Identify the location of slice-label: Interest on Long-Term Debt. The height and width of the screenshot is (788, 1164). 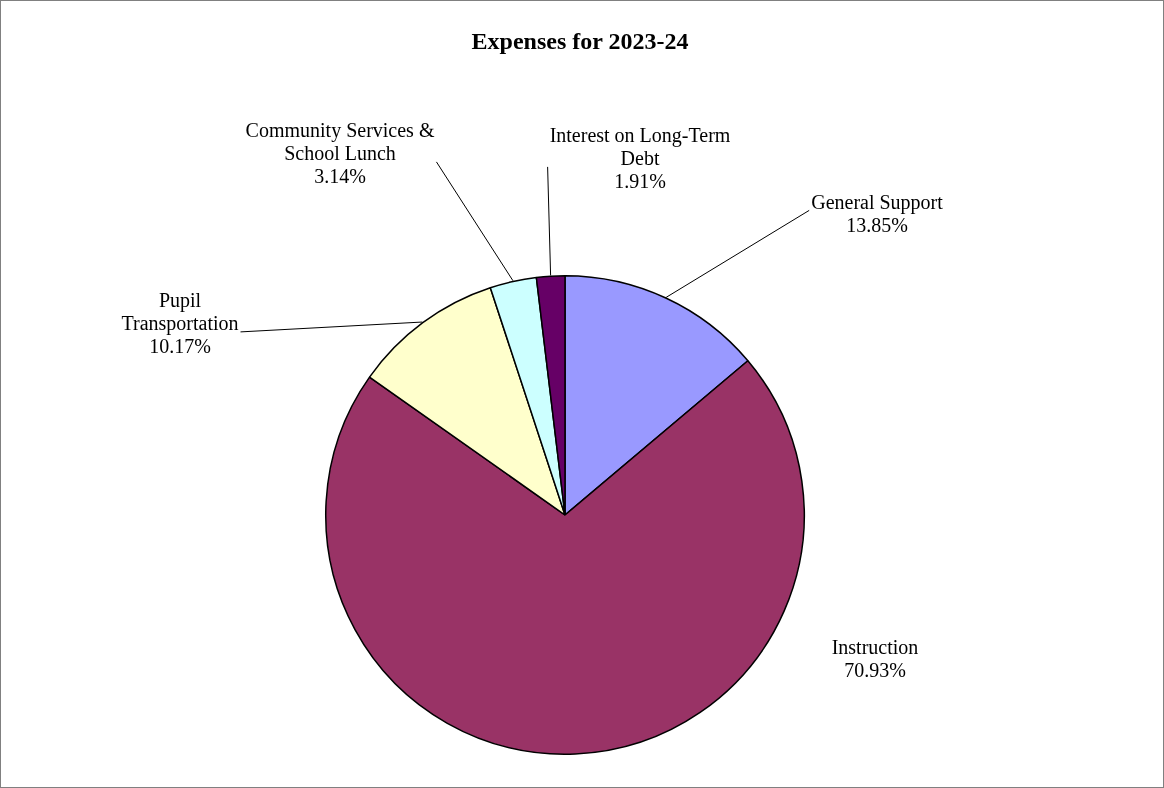
(640, 147).